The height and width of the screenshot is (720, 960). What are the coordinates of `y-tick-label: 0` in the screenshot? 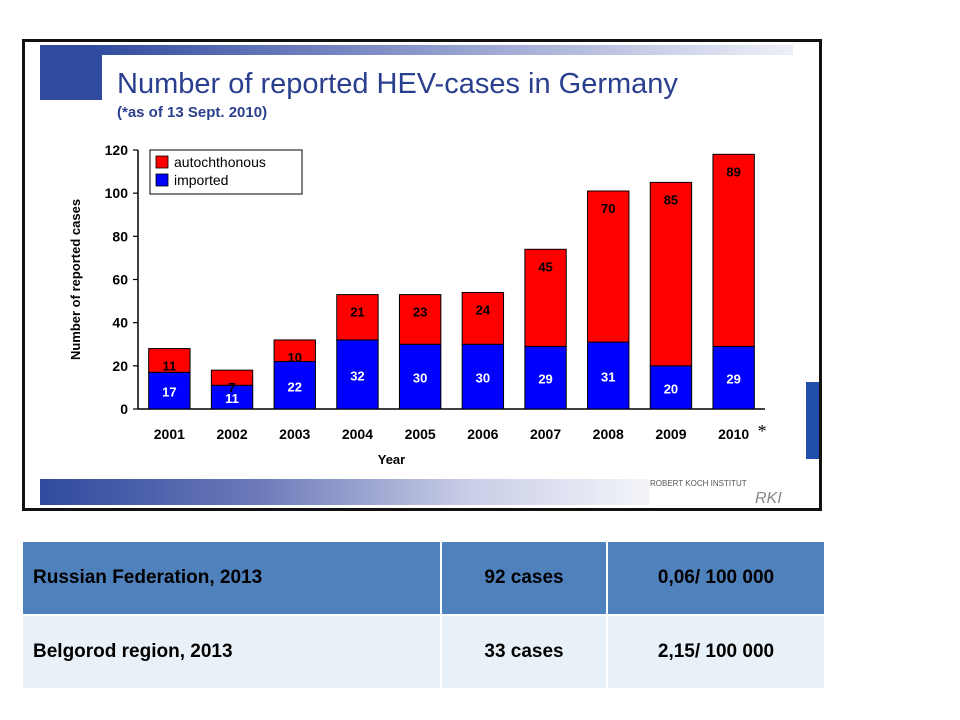 It's located at (124, 409).